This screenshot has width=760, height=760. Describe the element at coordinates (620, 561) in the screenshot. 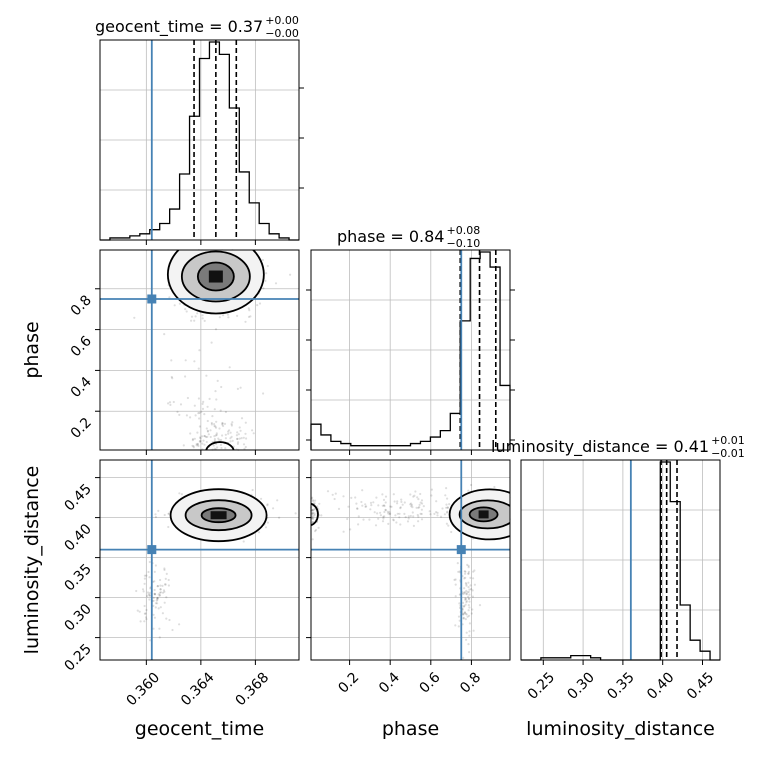

I see `histogram-luminosity_distance` at that location.